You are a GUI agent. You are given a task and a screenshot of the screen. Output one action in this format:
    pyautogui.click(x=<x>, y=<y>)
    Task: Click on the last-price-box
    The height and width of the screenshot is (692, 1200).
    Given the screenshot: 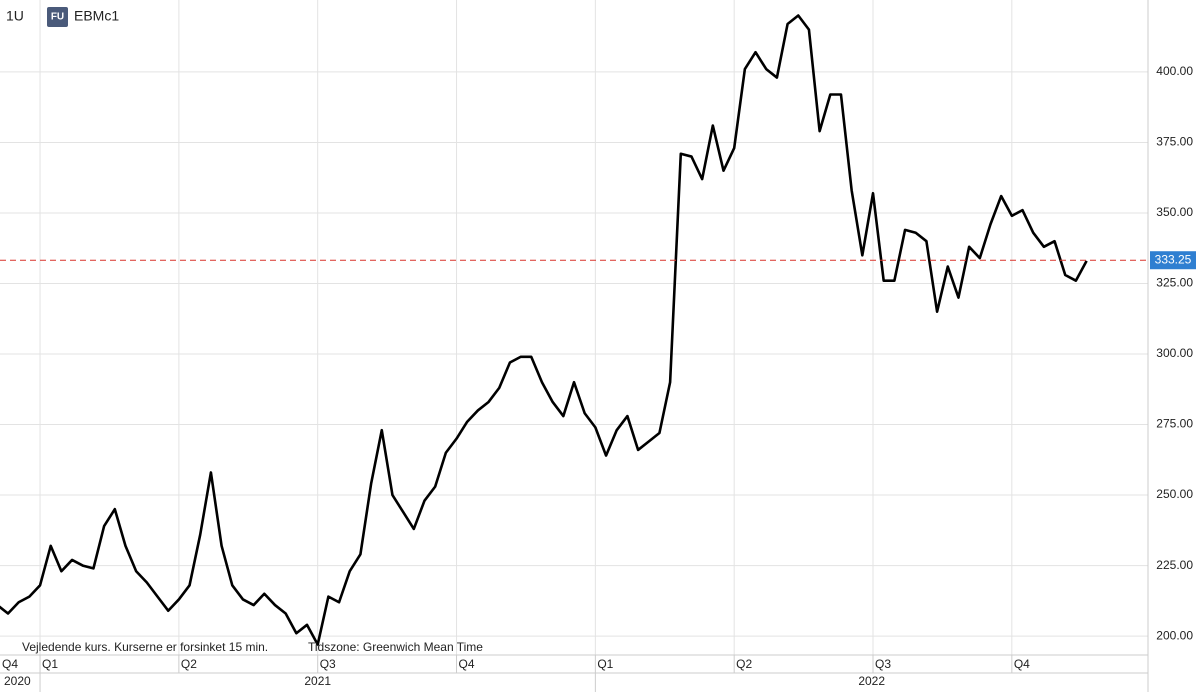 What is the action you would take?
    pyautogui.click(x=1173, y=260)
    